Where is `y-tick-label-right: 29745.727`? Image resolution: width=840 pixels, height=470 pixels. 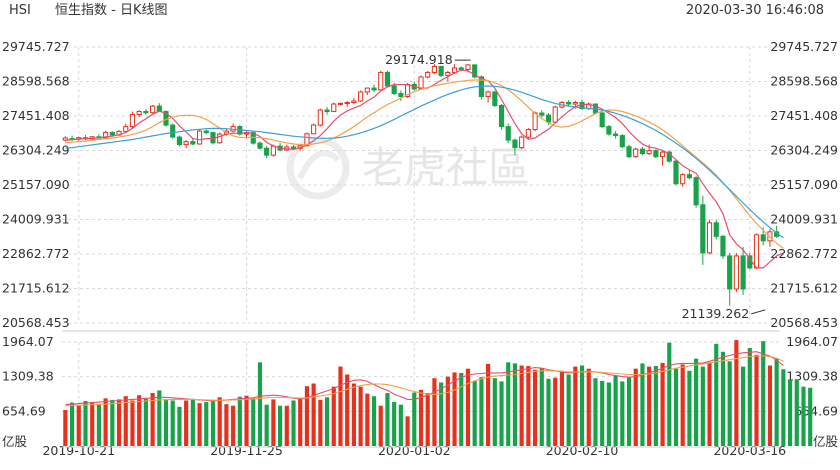 y-tick-label-right: 29745.727 is located at coordinates (804, 46).